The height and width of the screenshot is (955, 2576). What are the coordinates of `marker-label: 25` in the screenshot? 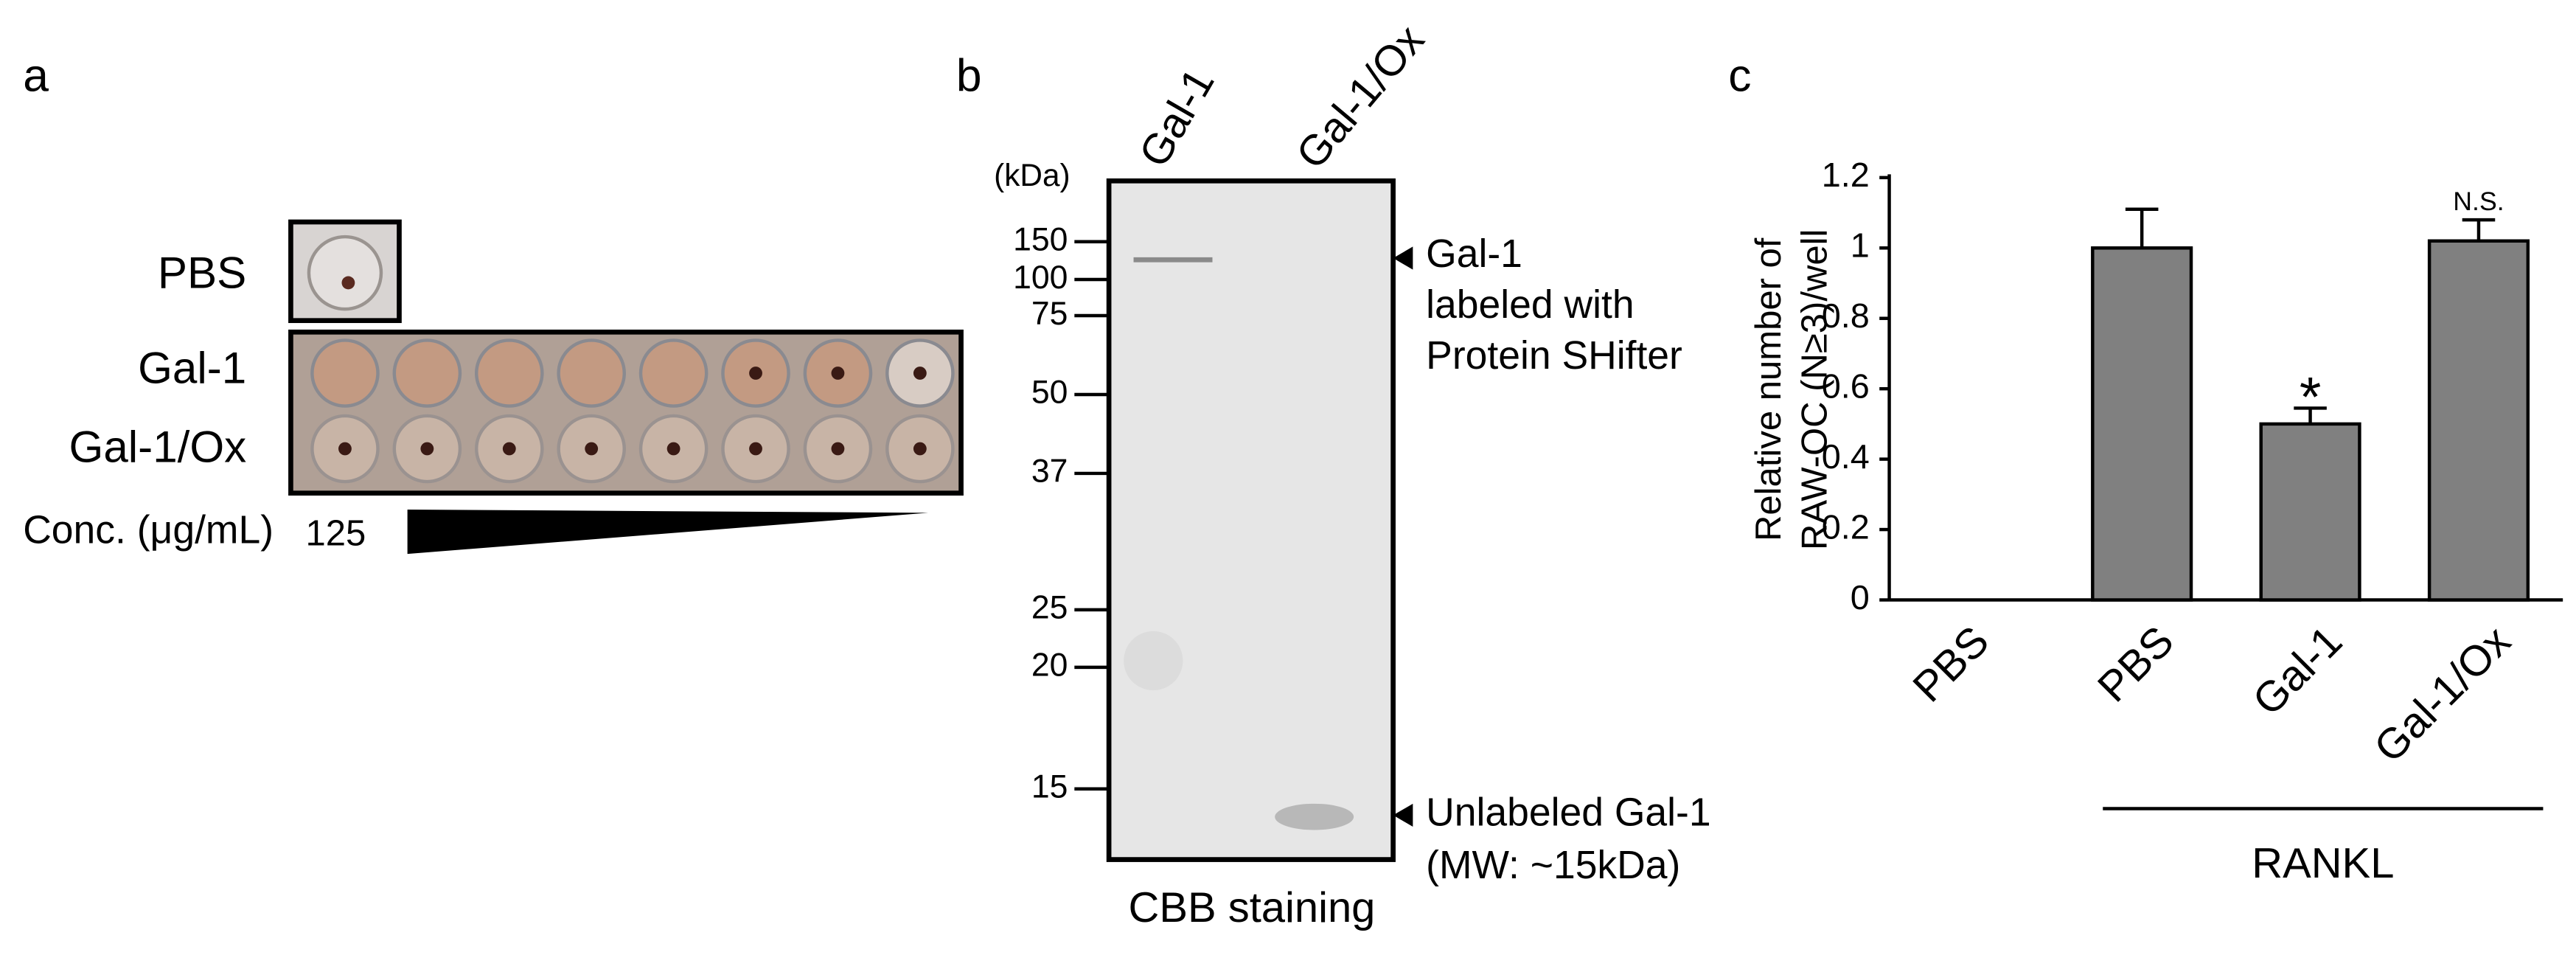 It's located at (1050, 608).